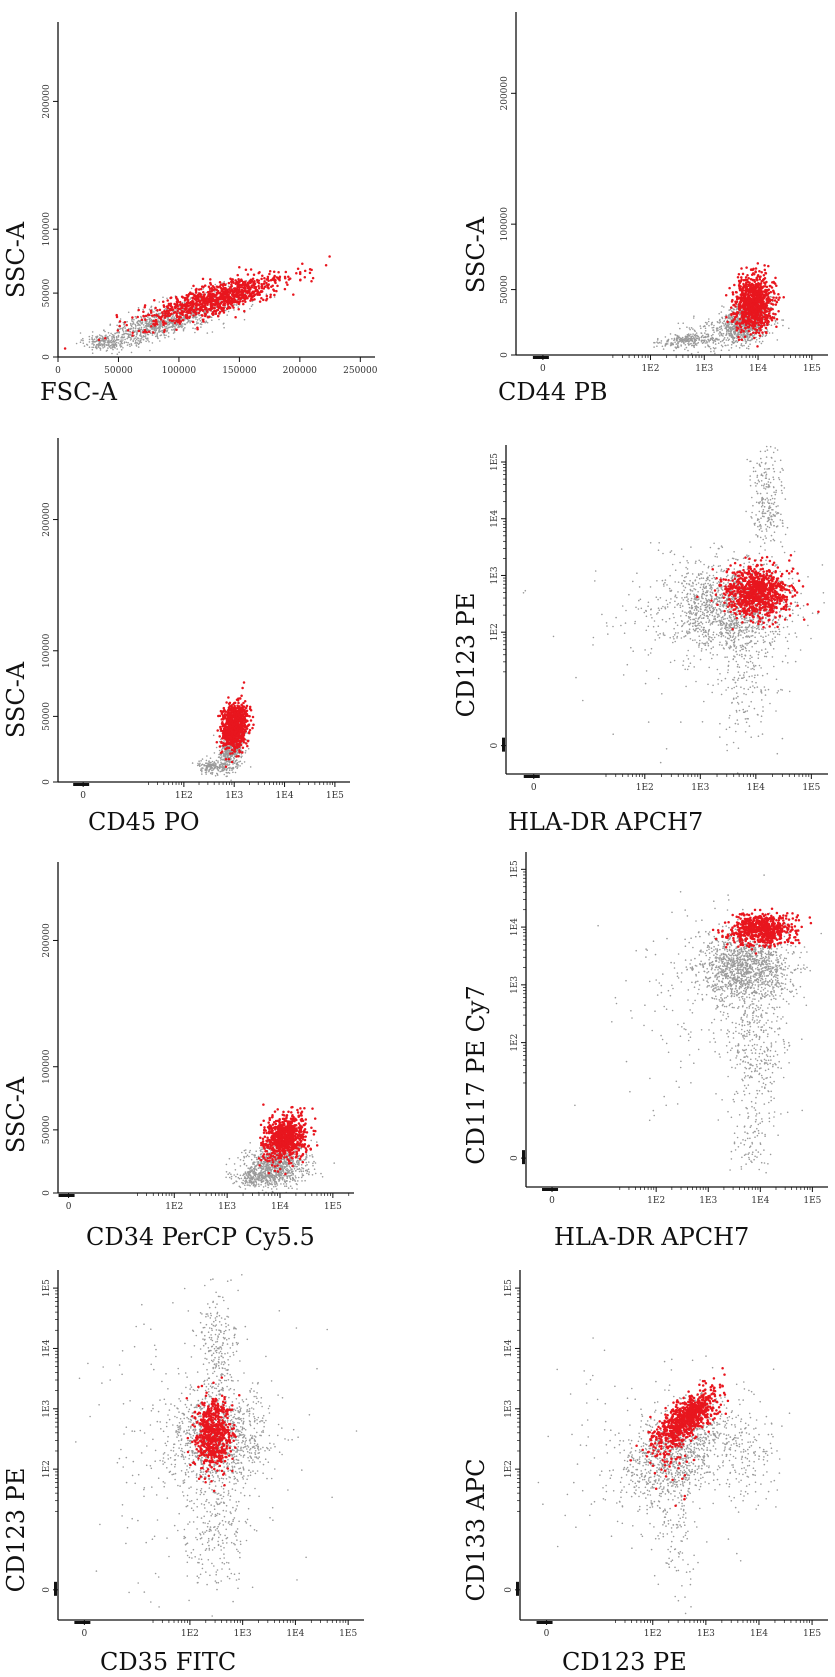 This screenshot has width=835, height=1677. Describe the element at coordinates (179, 371) in the screenshot. I see `x-tick-label: 100000` at that location.